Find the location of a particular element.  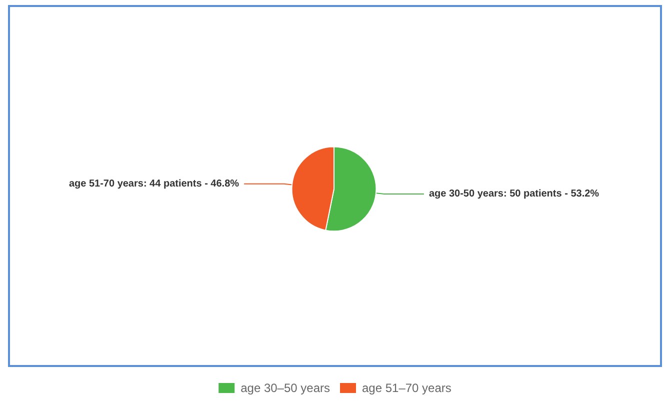

legend-label: age 30–50 years is located at coordinates (285, 388).